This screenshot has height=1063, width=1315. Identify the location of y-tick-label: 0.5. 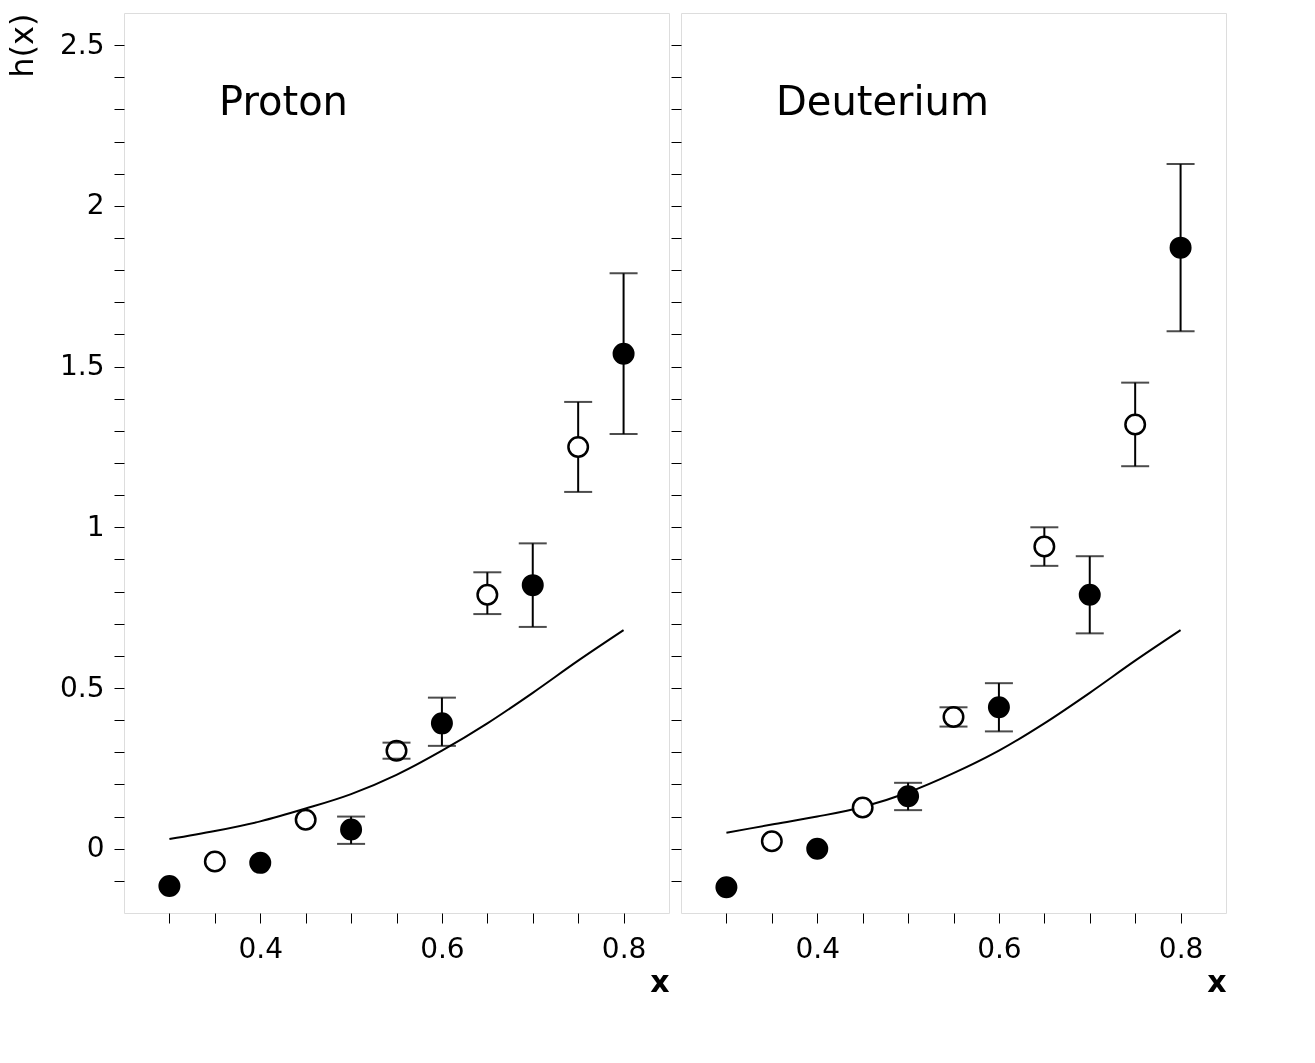
(82, 687).